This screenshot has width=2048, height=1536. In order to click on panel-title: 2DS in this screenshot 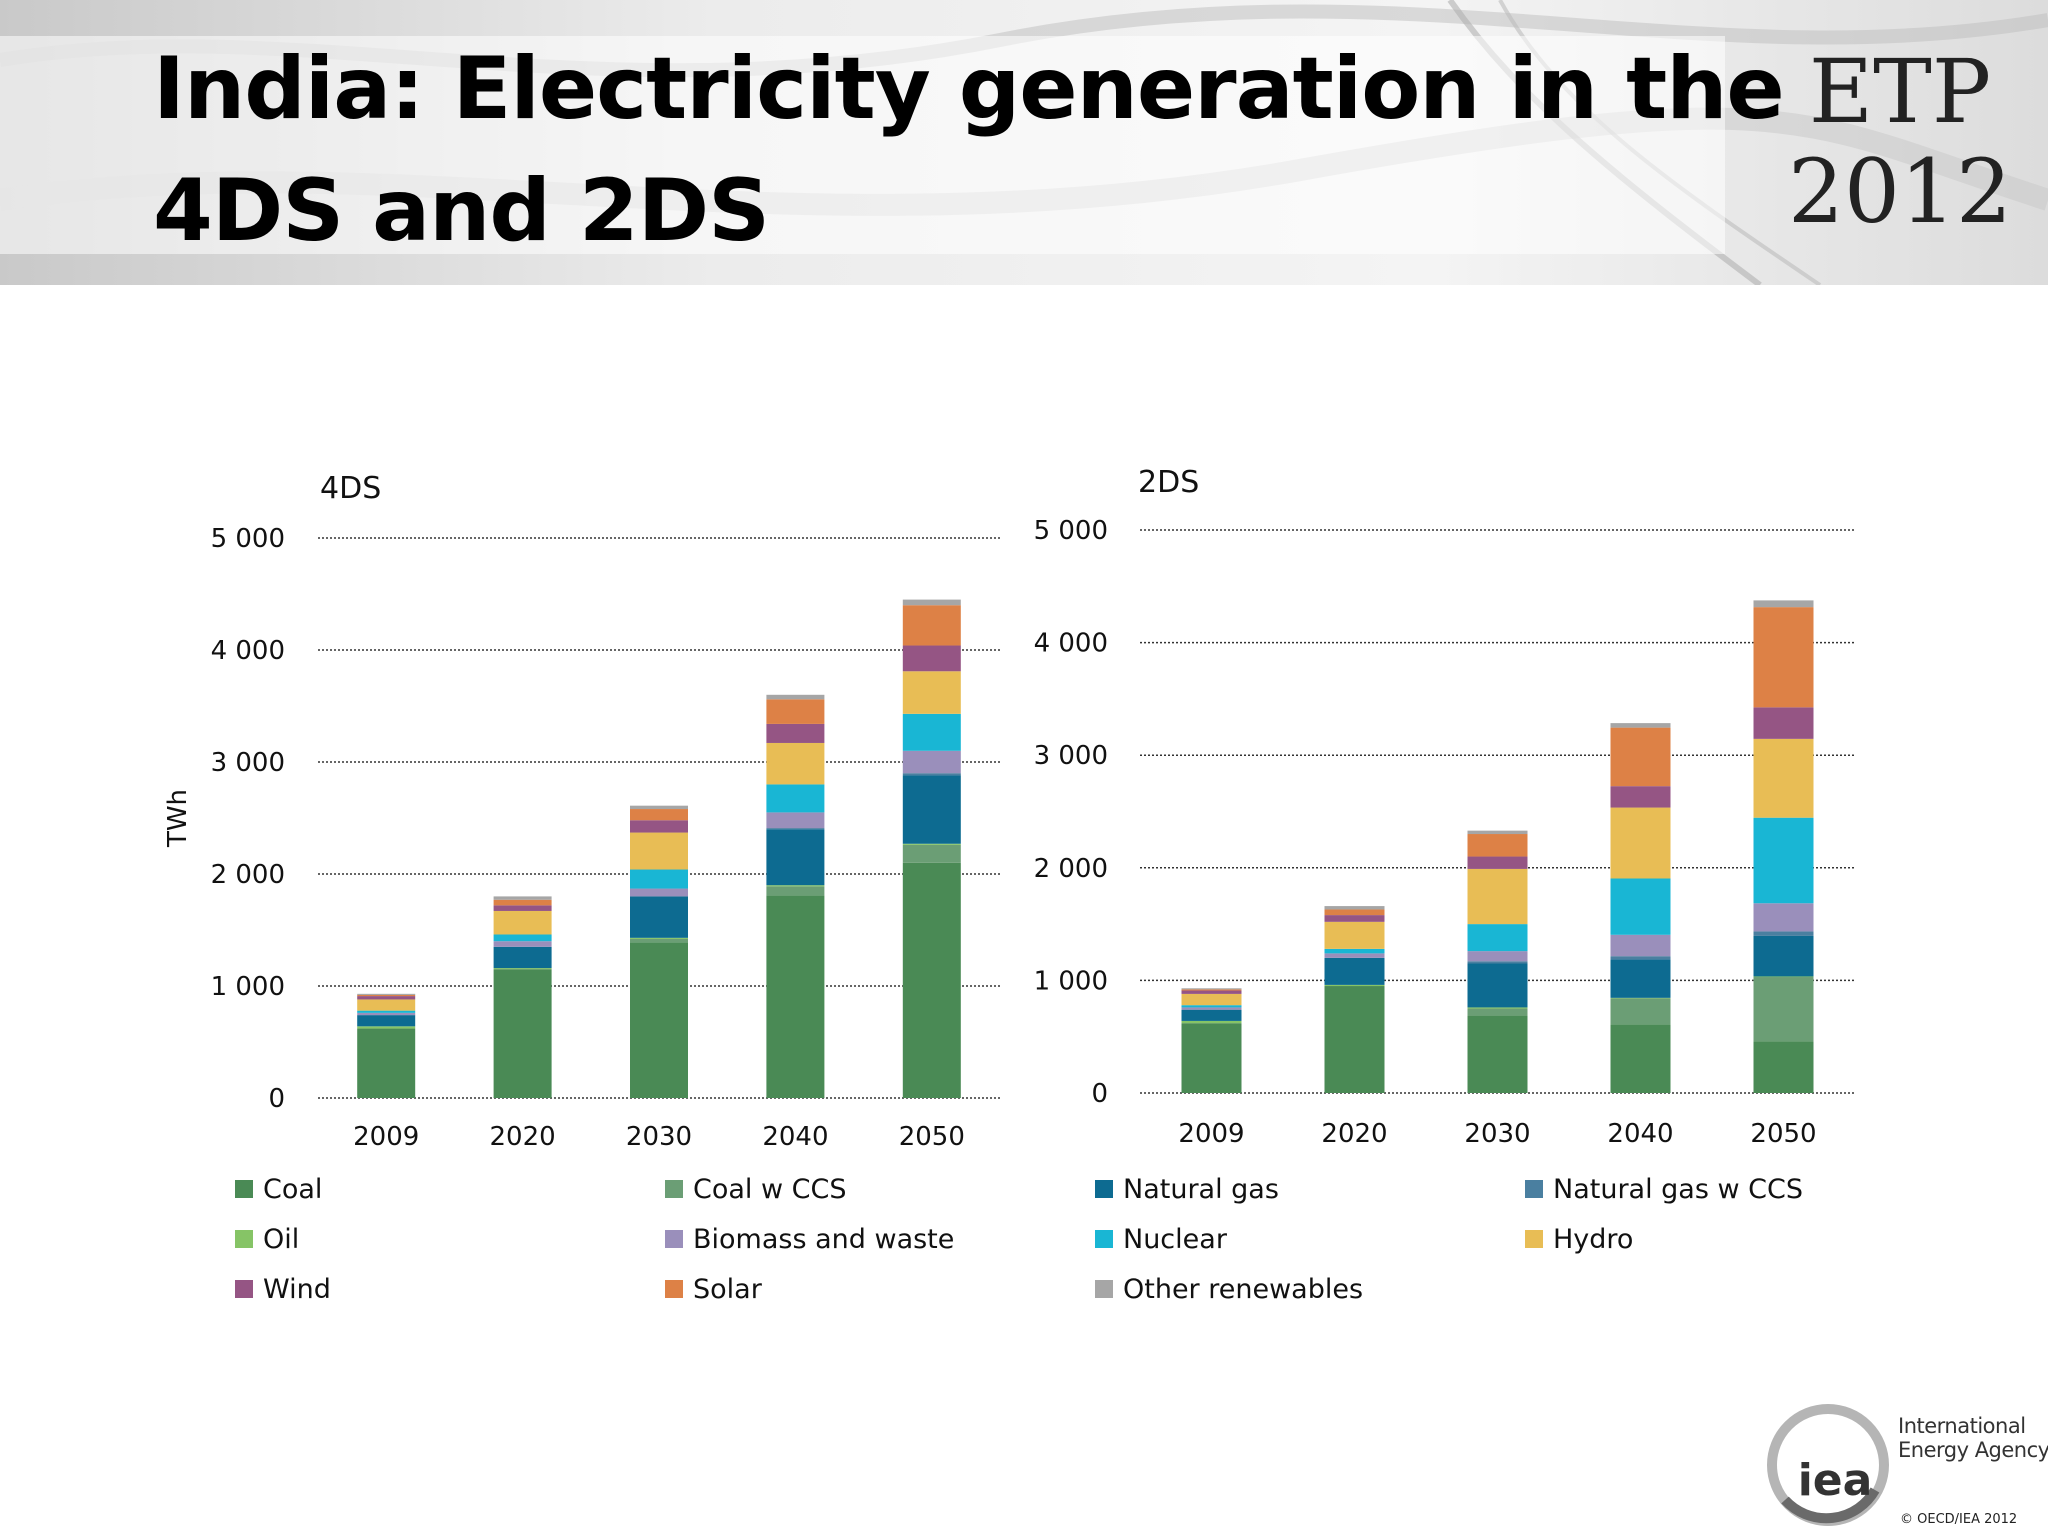, I will do `click(1168, 482)`.